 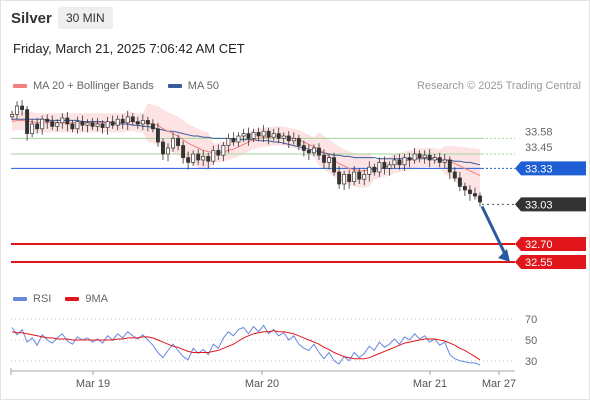 I want to click on level-label-2: 33.33, so click(x=539, y=169).